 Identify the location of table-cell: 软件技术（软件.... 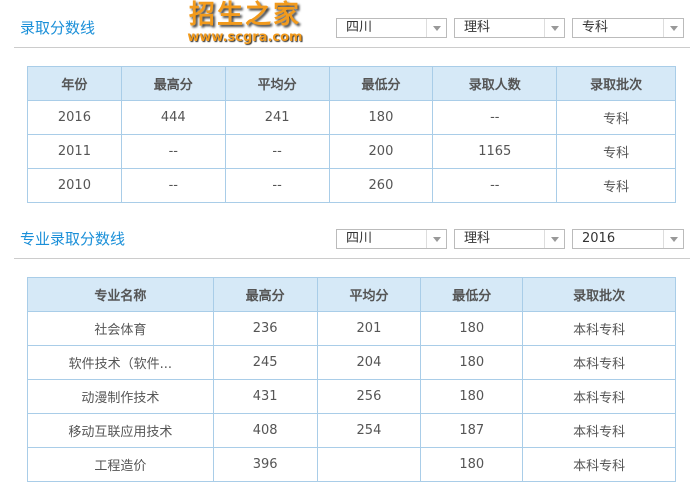
(120, 362).